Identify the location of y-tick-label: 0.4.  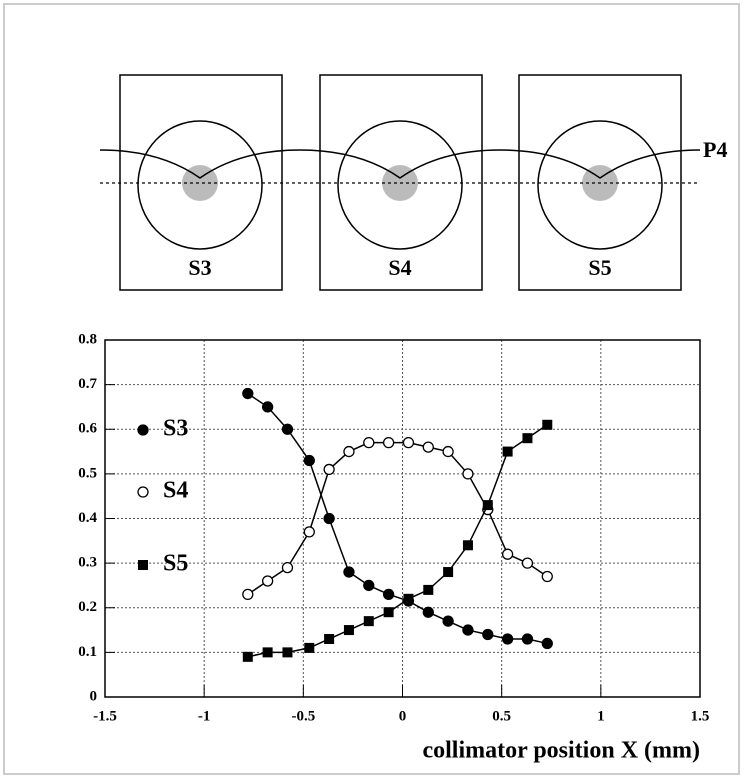
(87, 518).